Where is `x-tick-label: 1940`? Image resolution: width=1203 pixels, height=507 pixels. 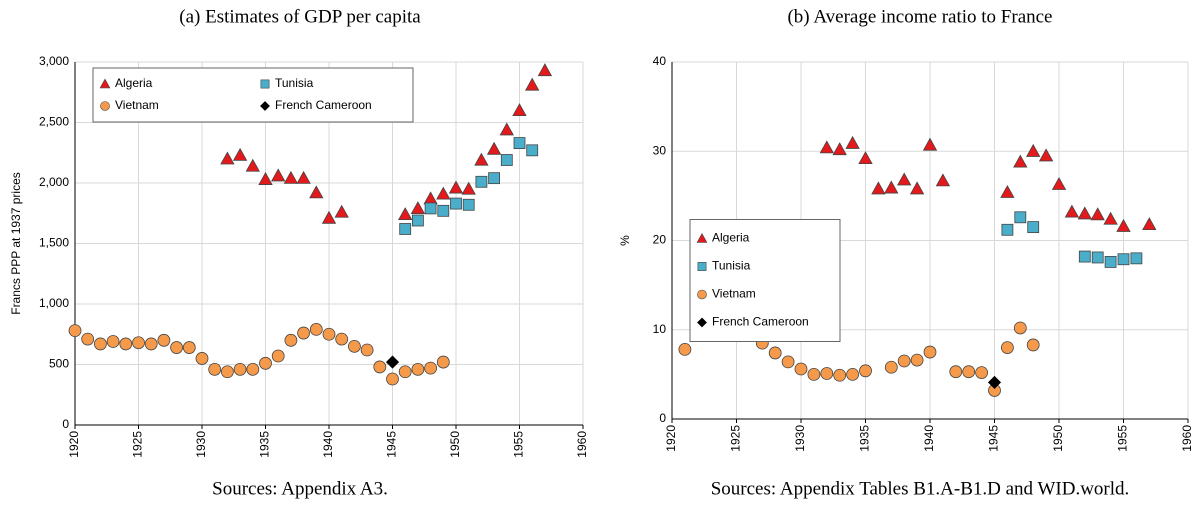
x-tick-label: 1940 is located at coordinates (929, 438).